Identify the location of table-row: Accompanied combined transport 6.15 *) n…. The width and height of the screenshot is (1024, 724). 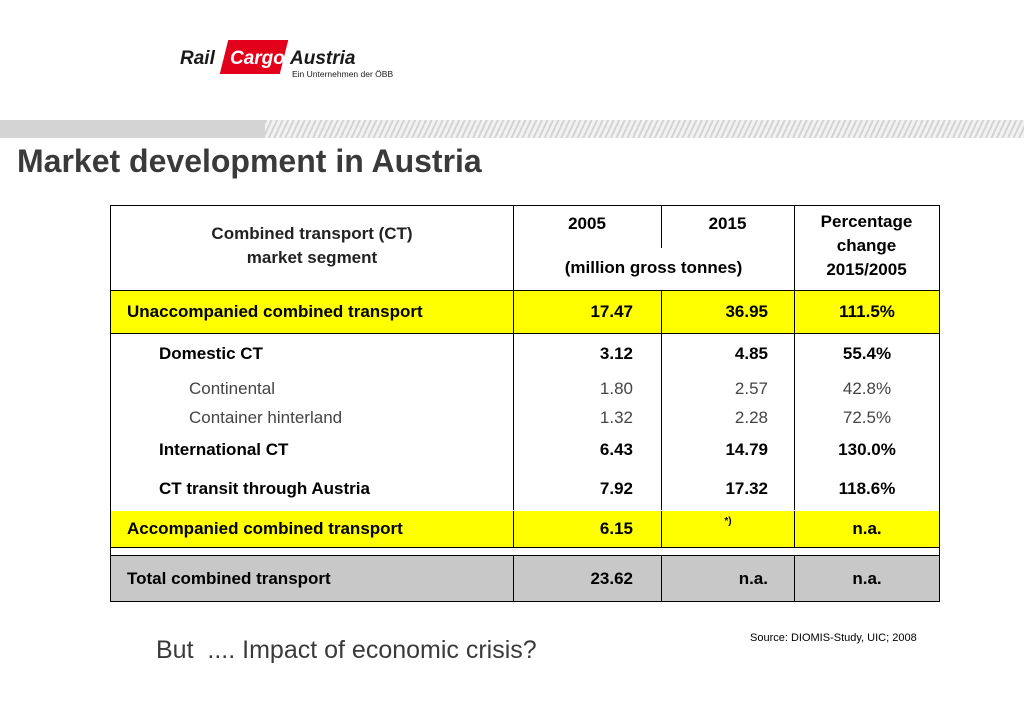
(525, 529).